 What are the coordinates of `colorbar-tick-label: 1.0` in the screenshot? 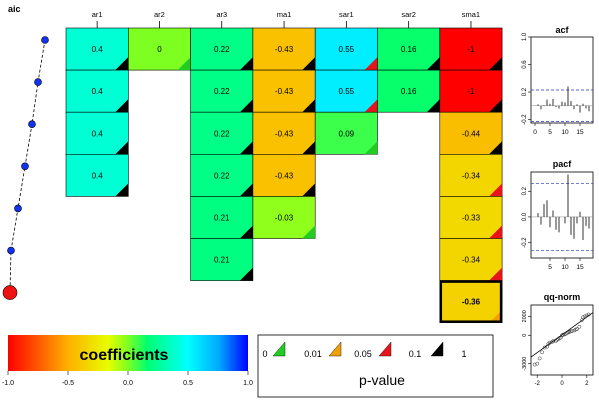 It's located at (248, 383).